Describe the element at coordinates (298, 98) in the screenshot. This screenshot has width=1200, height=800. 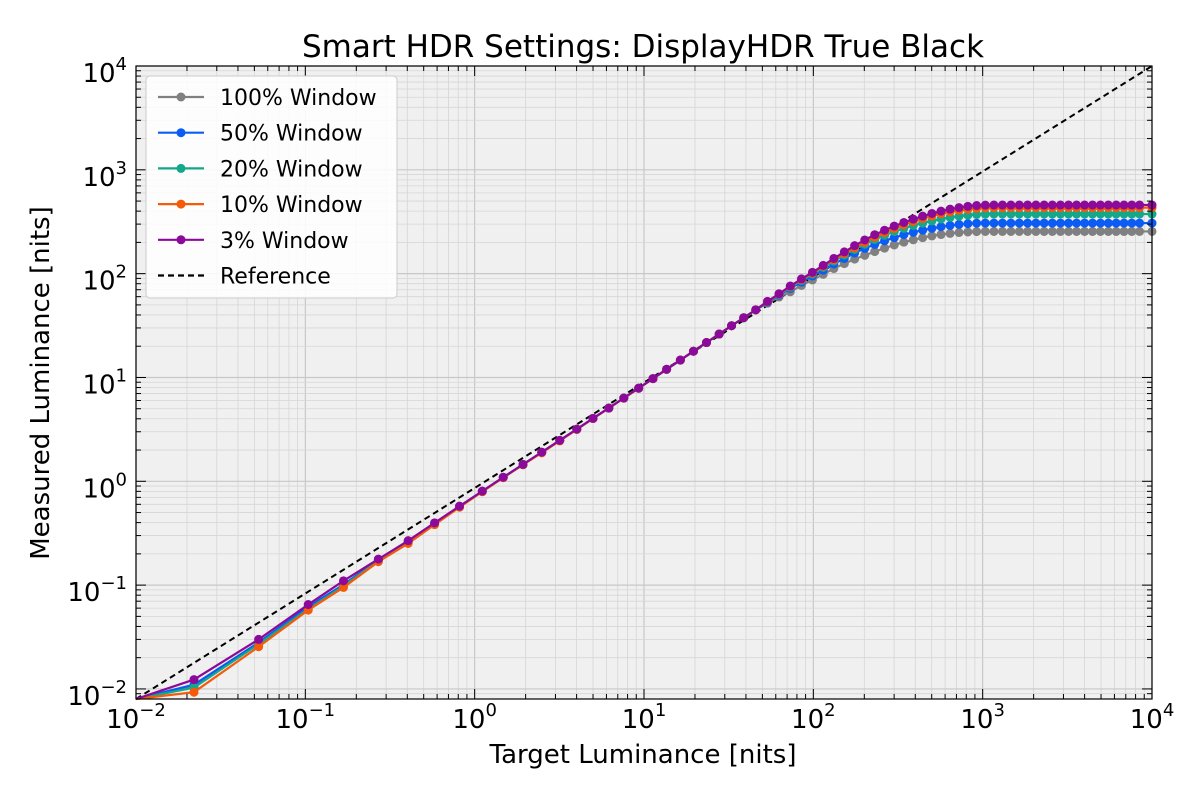
I see `legend-label: 100% Window` at that location.